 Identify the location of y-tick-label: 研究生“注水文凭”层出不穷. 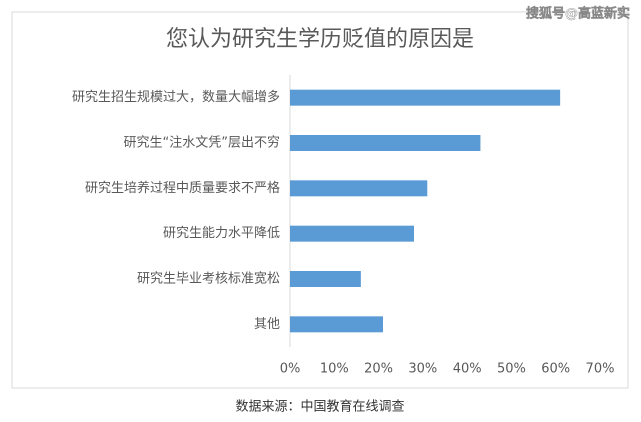
(202, 143).